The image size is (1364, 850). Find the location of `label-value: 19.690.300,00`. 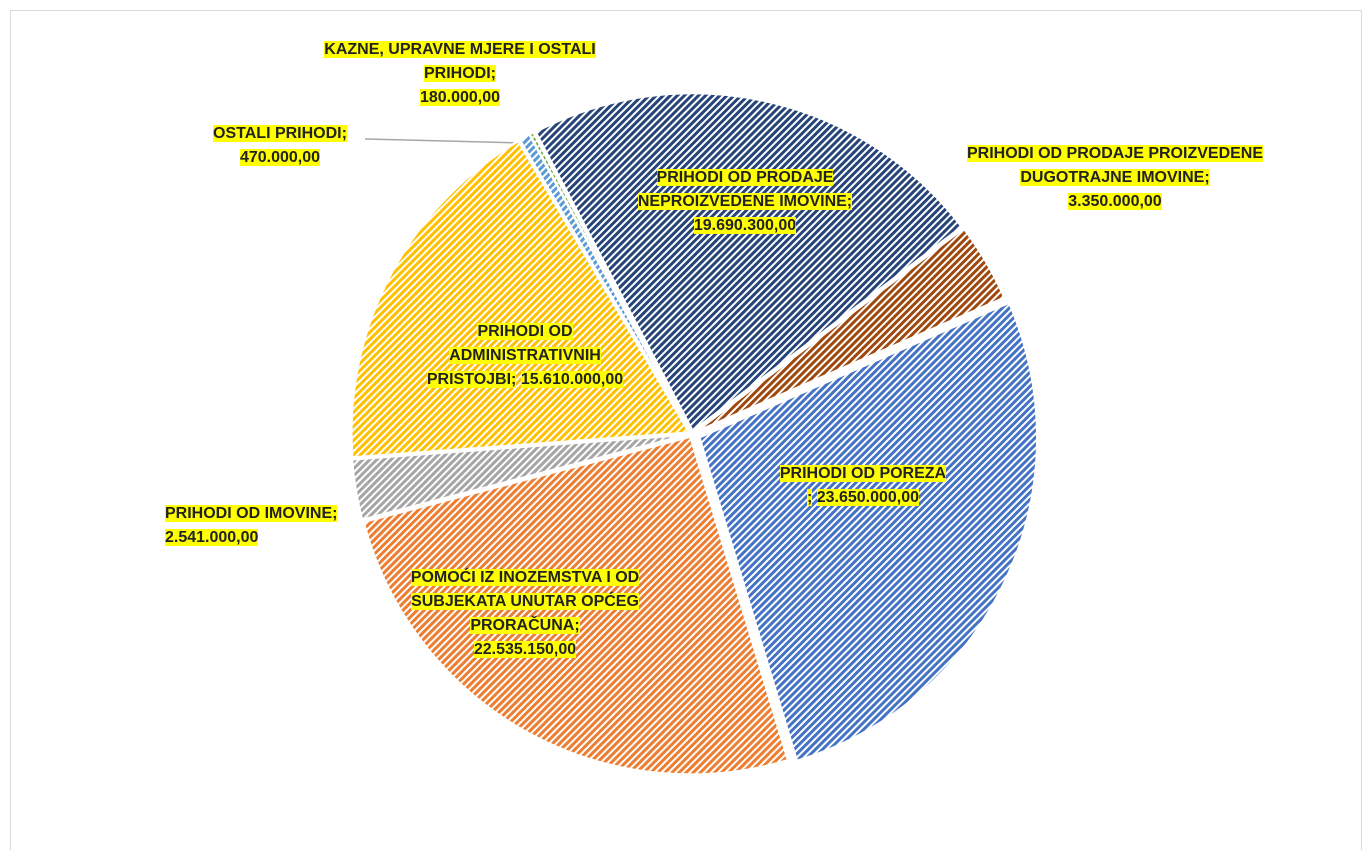

label-value: 19.690.300,00 is located at coordinates (745, 225).